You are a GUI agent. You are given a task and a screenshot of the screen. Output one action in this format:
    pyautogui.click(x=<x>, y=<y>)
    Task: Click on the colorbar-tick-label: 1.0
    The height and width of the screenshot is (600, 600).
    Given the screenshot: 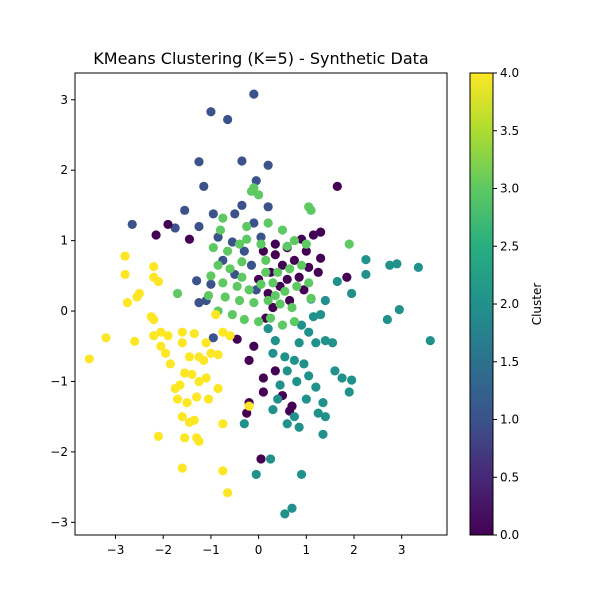 What is the action you would take?
    pyautogui.click(x=509, y=420)
    